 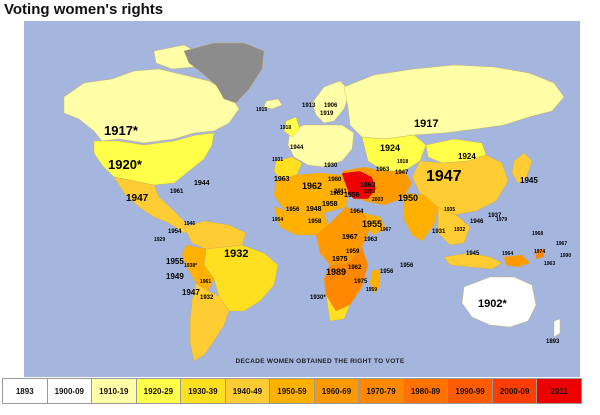 What do you see at coordinates (361, 282) in the screenshot?
I see `label-mozambique: 1975` at bounding box center [361, 282].